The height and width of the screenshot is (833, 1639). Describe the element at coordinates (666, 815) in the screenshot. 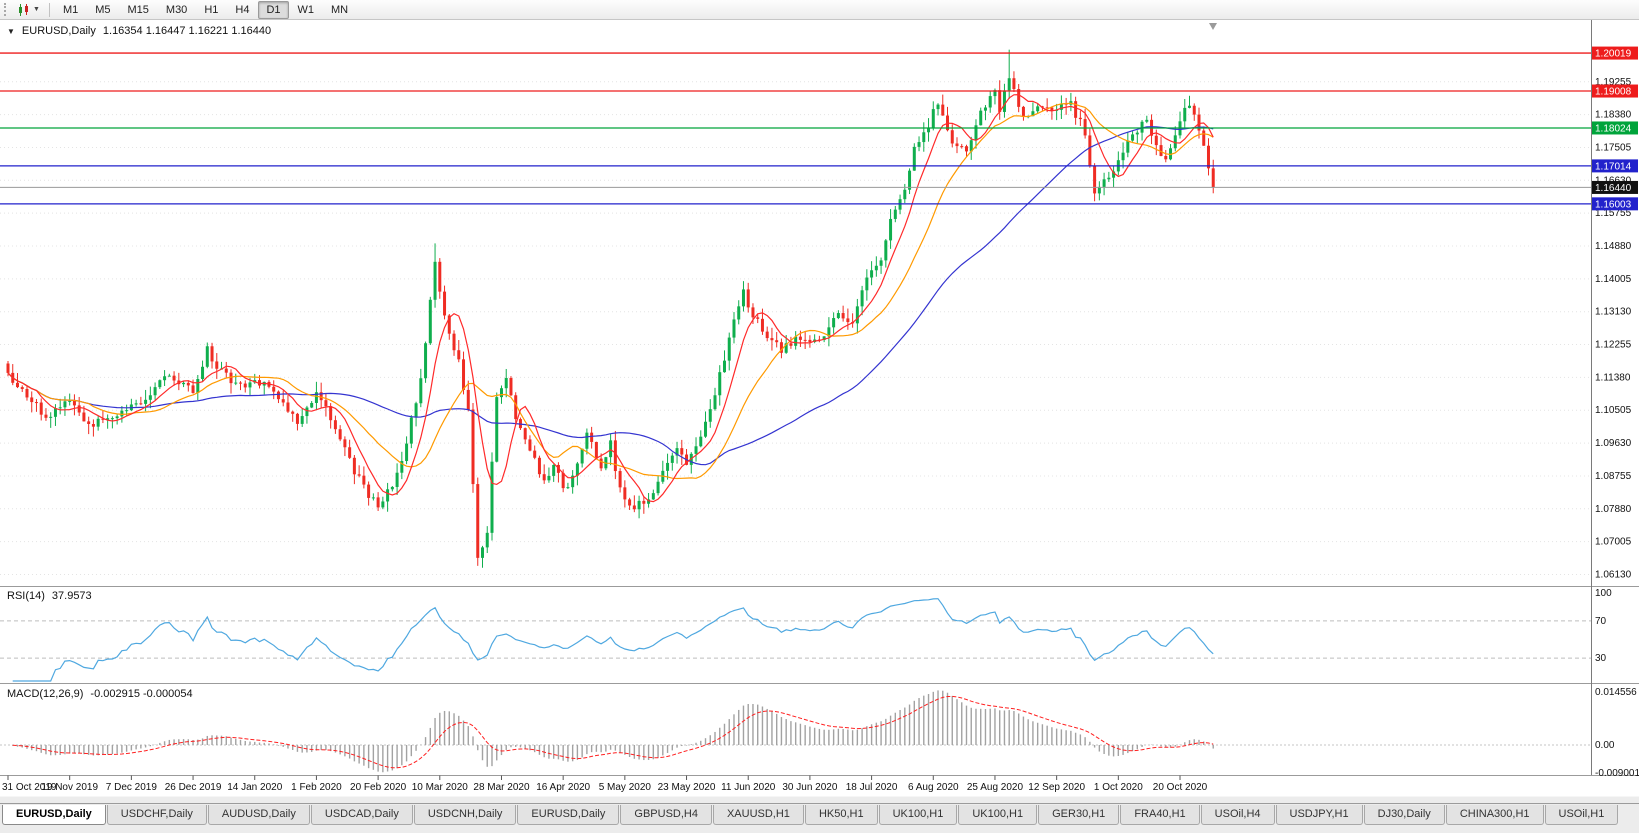

I see `chart-tab-gbpusd-h4: GBPUSD,H4` at that location.